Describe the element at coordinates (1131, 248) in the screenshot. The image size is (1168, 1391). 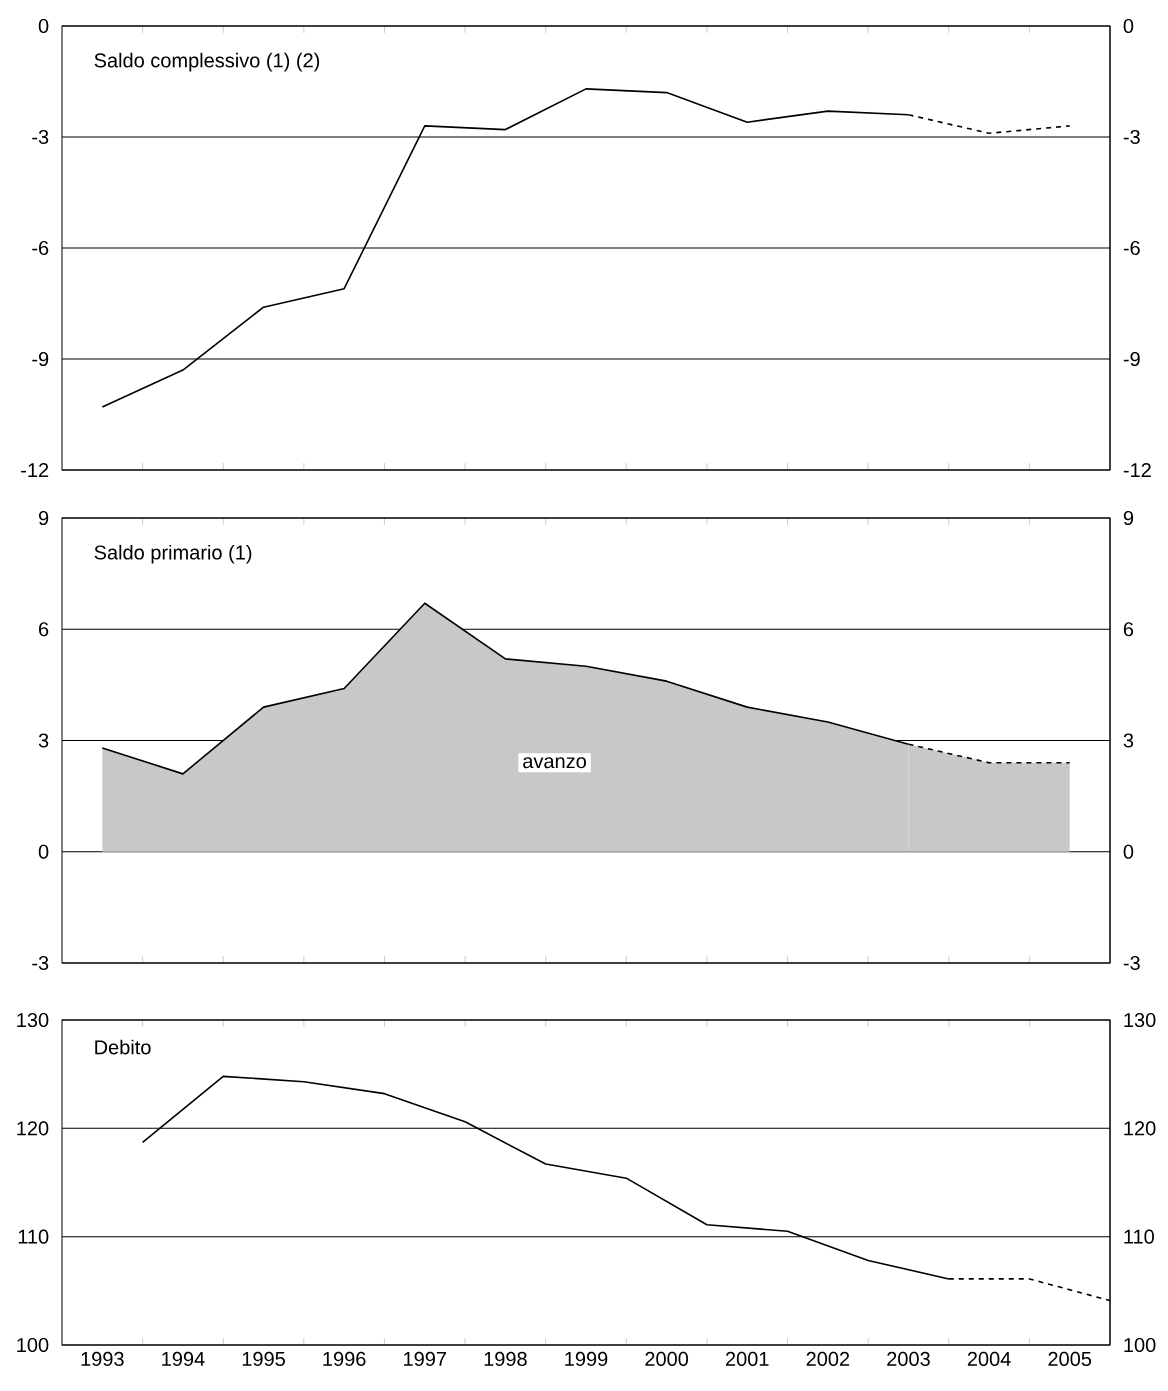
I see `y2-tick-label: -6` at that location.